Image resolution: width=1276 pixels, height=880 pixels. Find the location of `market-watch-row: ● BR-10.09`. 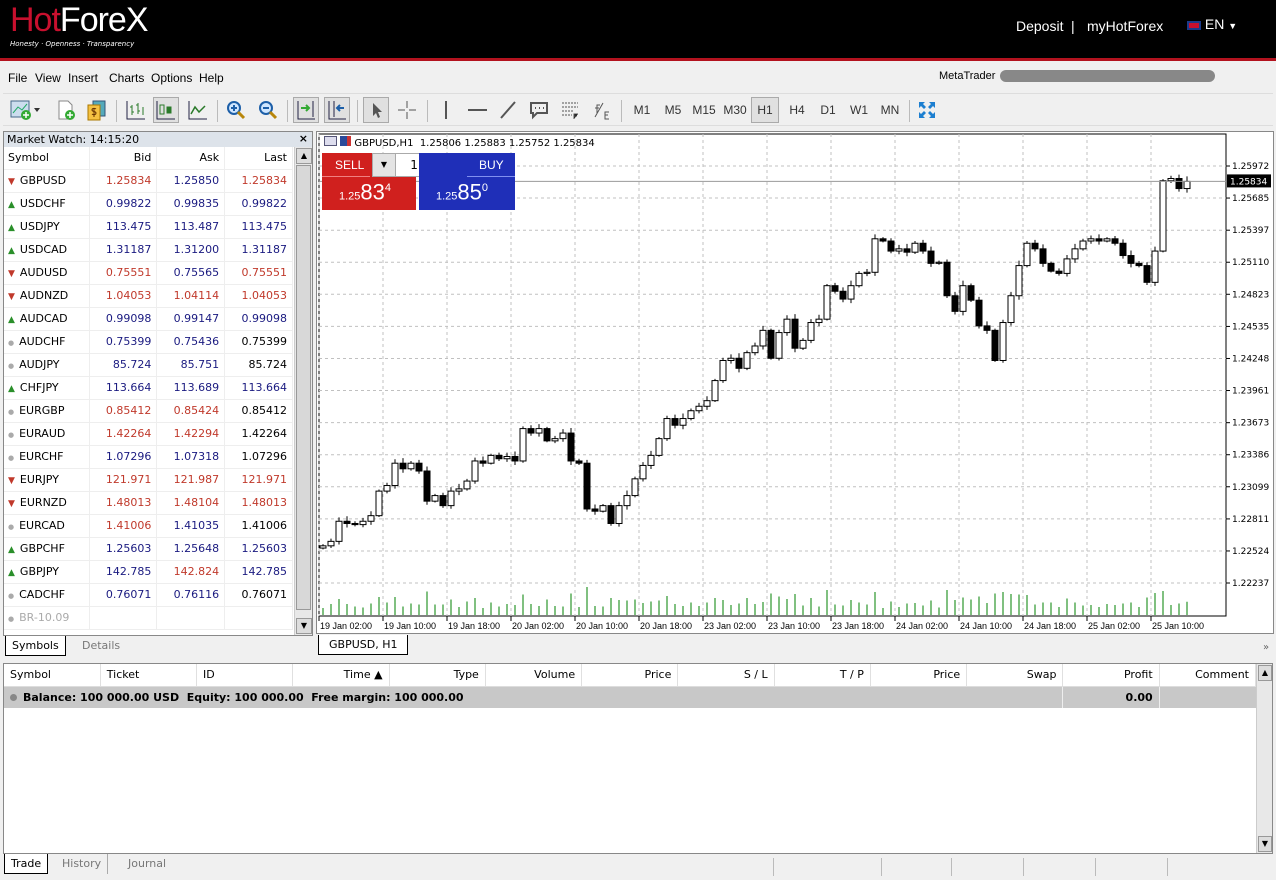

market-watch-row: ● BR-10.09 is located at coordinates (148, 618).